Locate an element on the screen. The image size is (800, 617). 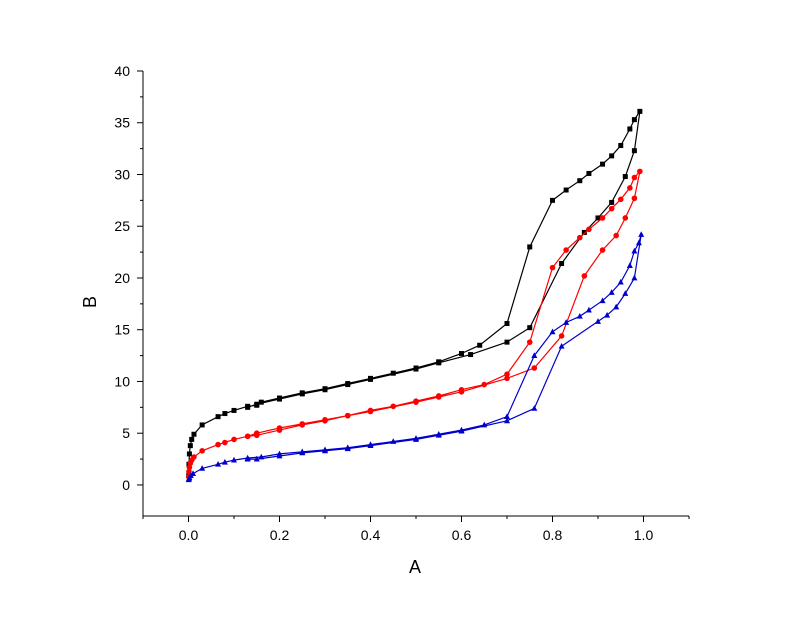
x-axis-title: A is located at coordinates (415, 567).